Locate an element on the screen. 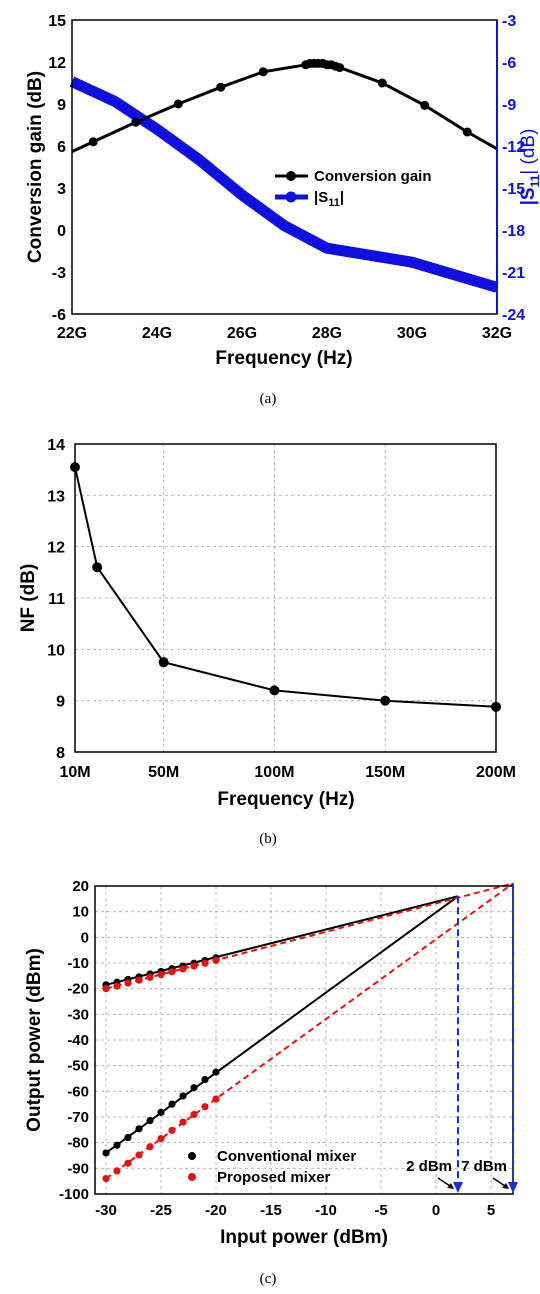  chart-b-x-ticks: 10M 50M 100M 150M 200M is located at coordinates (287, 772).